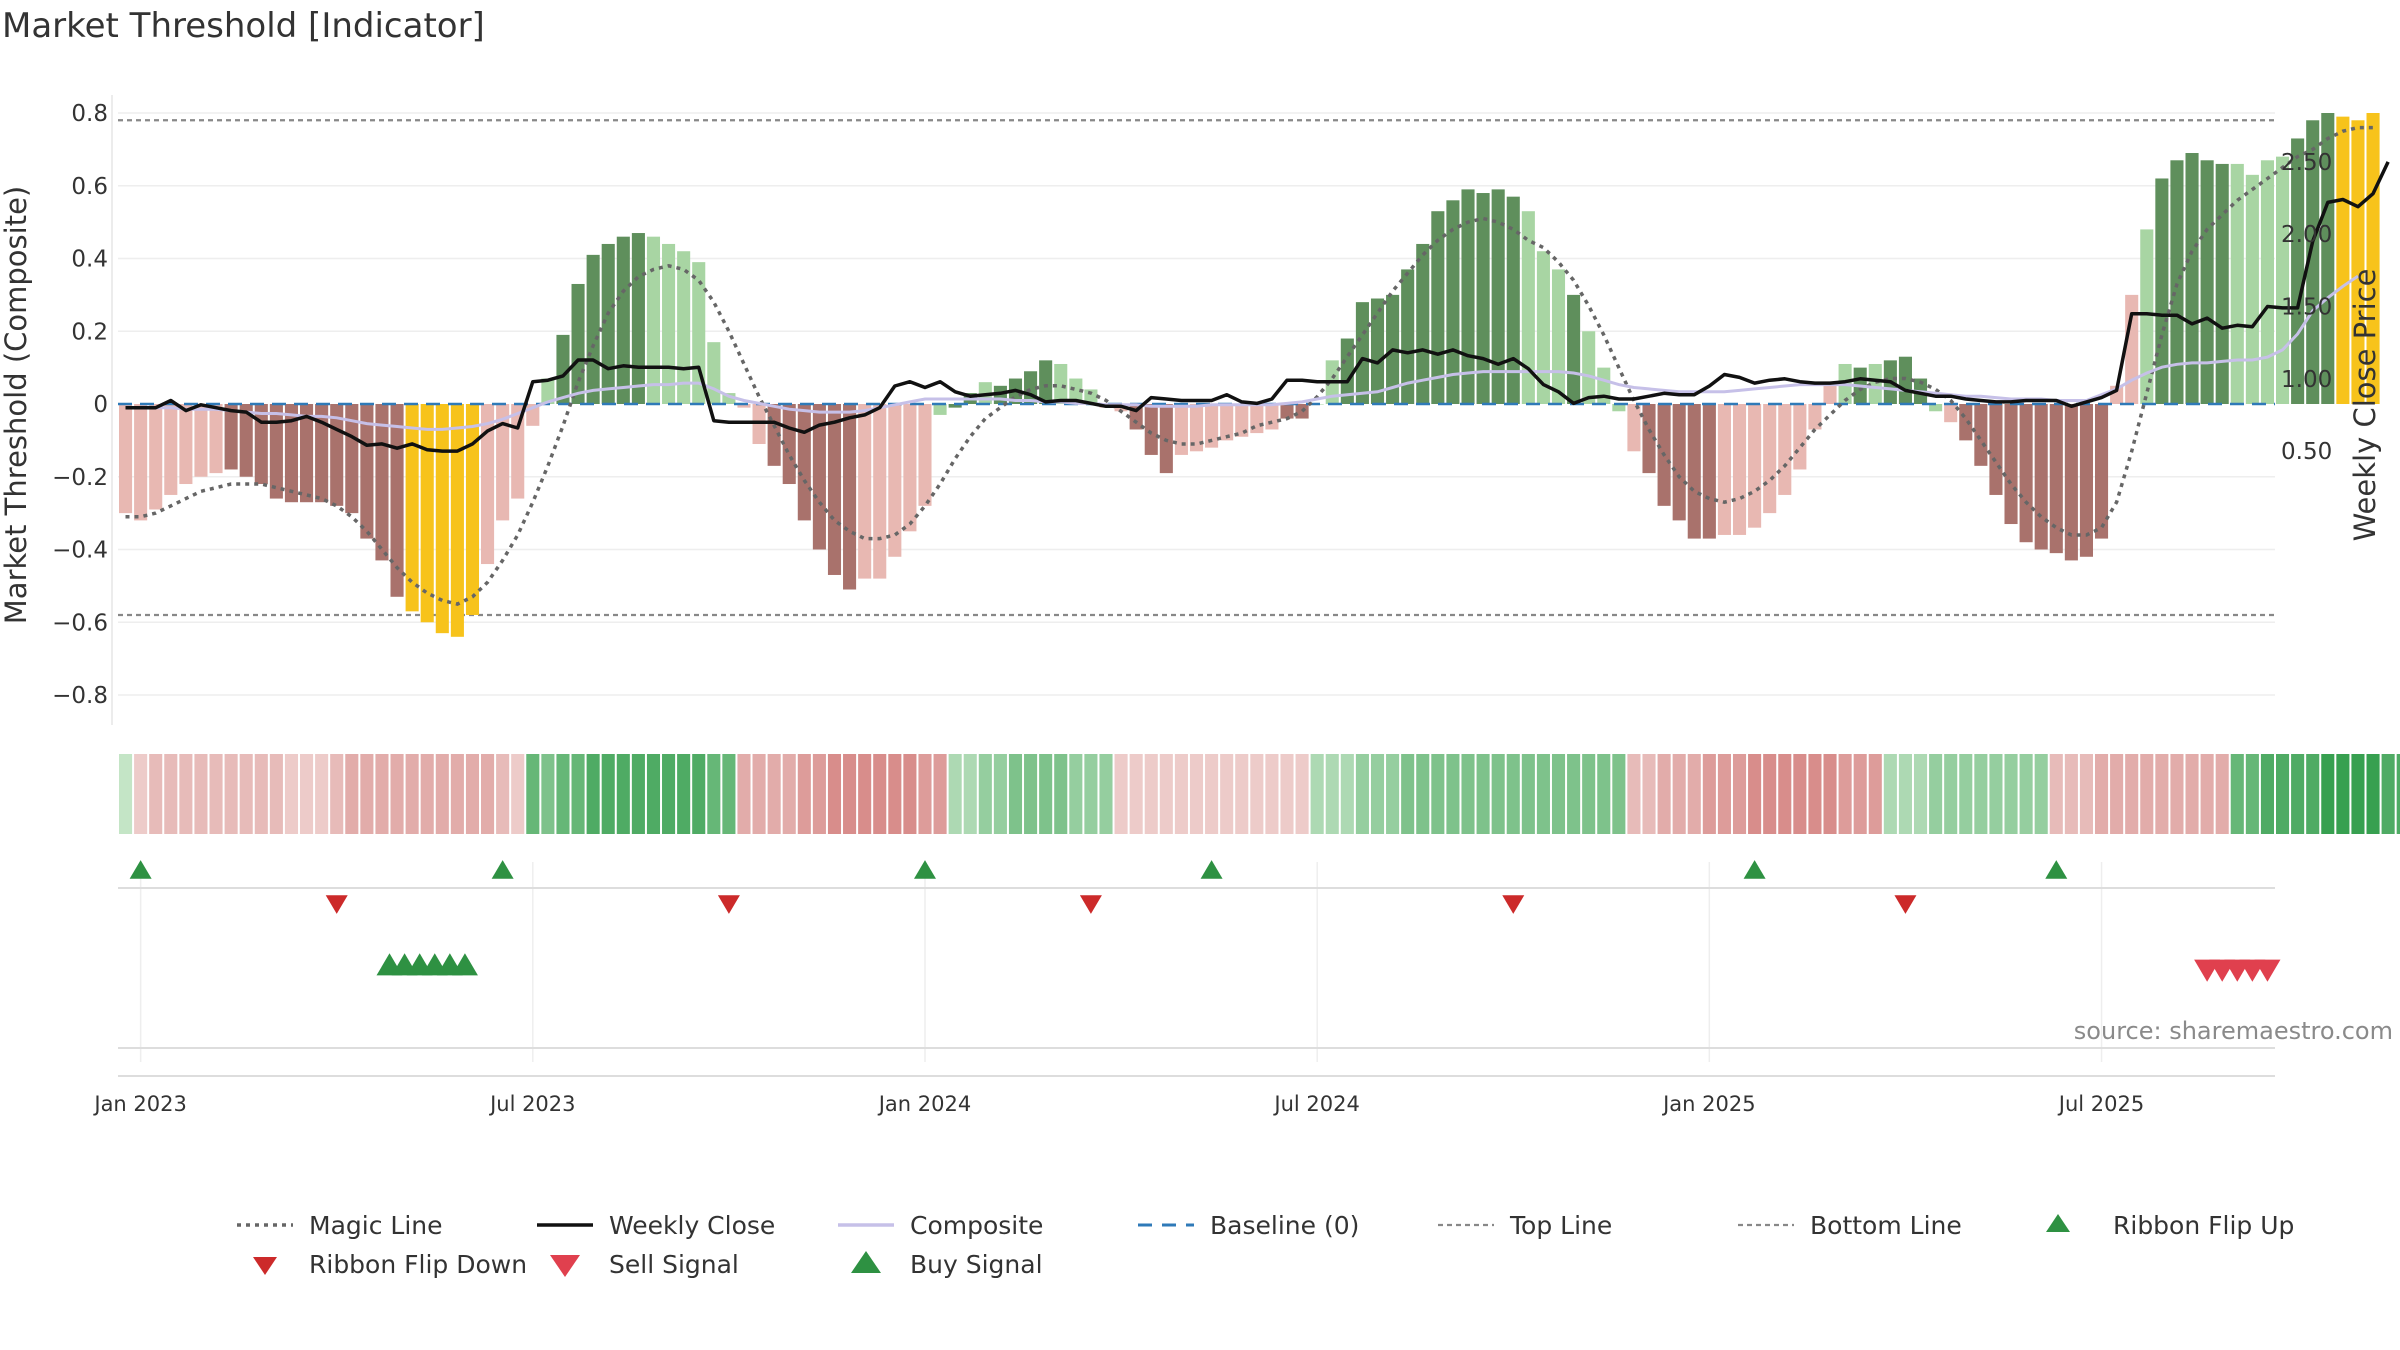  I want to click on legend-item: Ribbon Flip Down, so click(390, 1264).